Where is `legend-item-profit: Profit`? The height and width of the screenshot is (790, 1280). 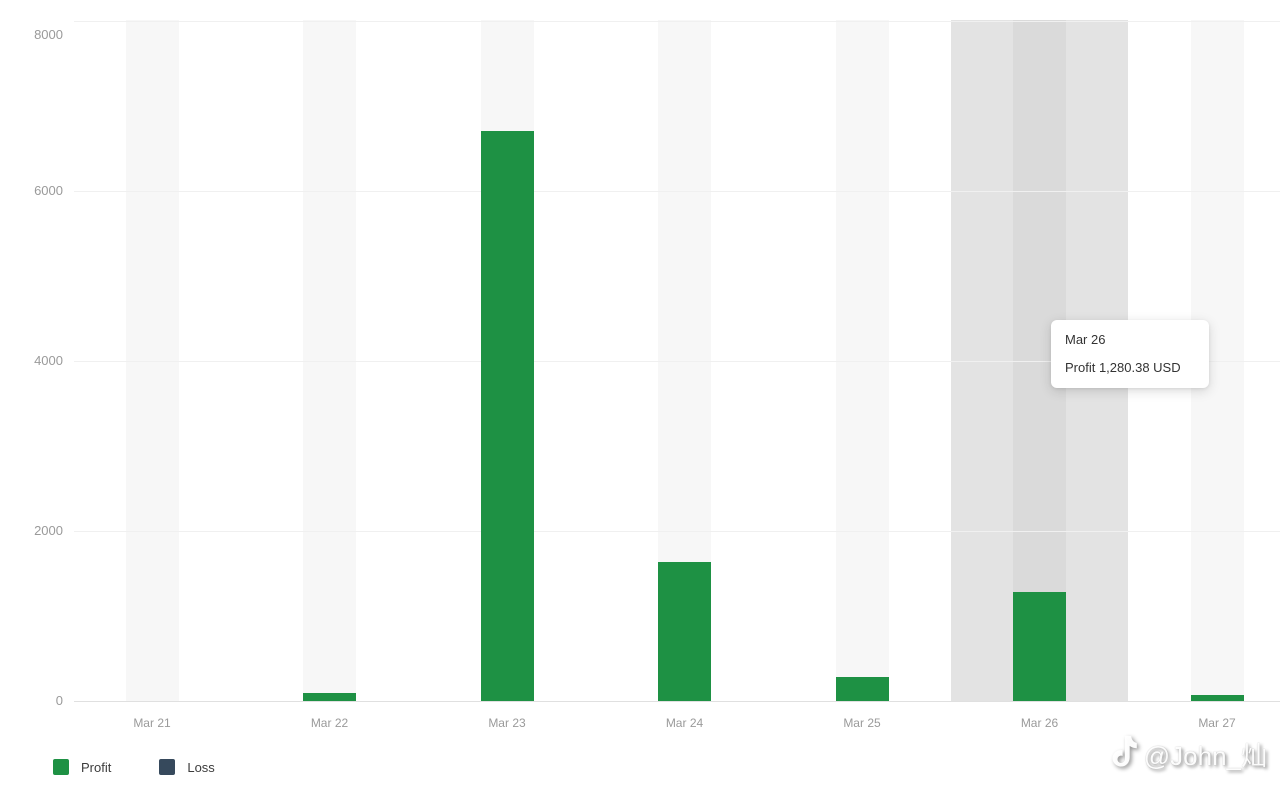 legend-item-profit: Profit is located at coordinates (82, 767).